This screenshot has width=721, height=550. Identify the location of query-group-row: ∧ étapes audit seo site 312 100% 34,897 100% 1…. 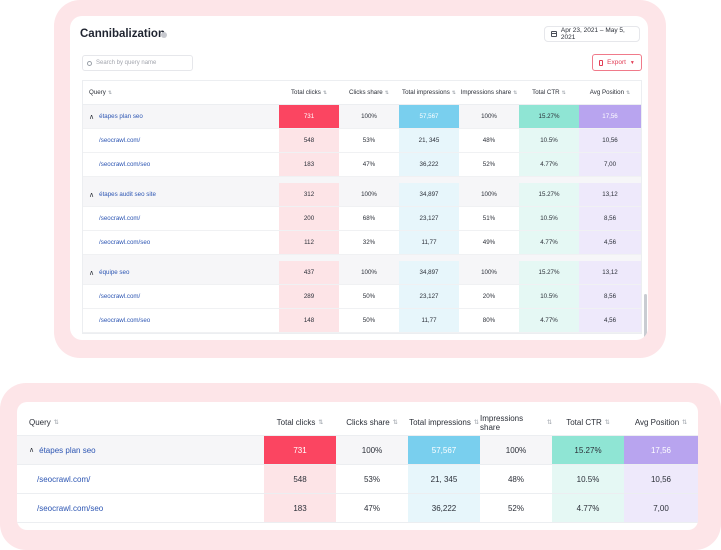
(362, 195).